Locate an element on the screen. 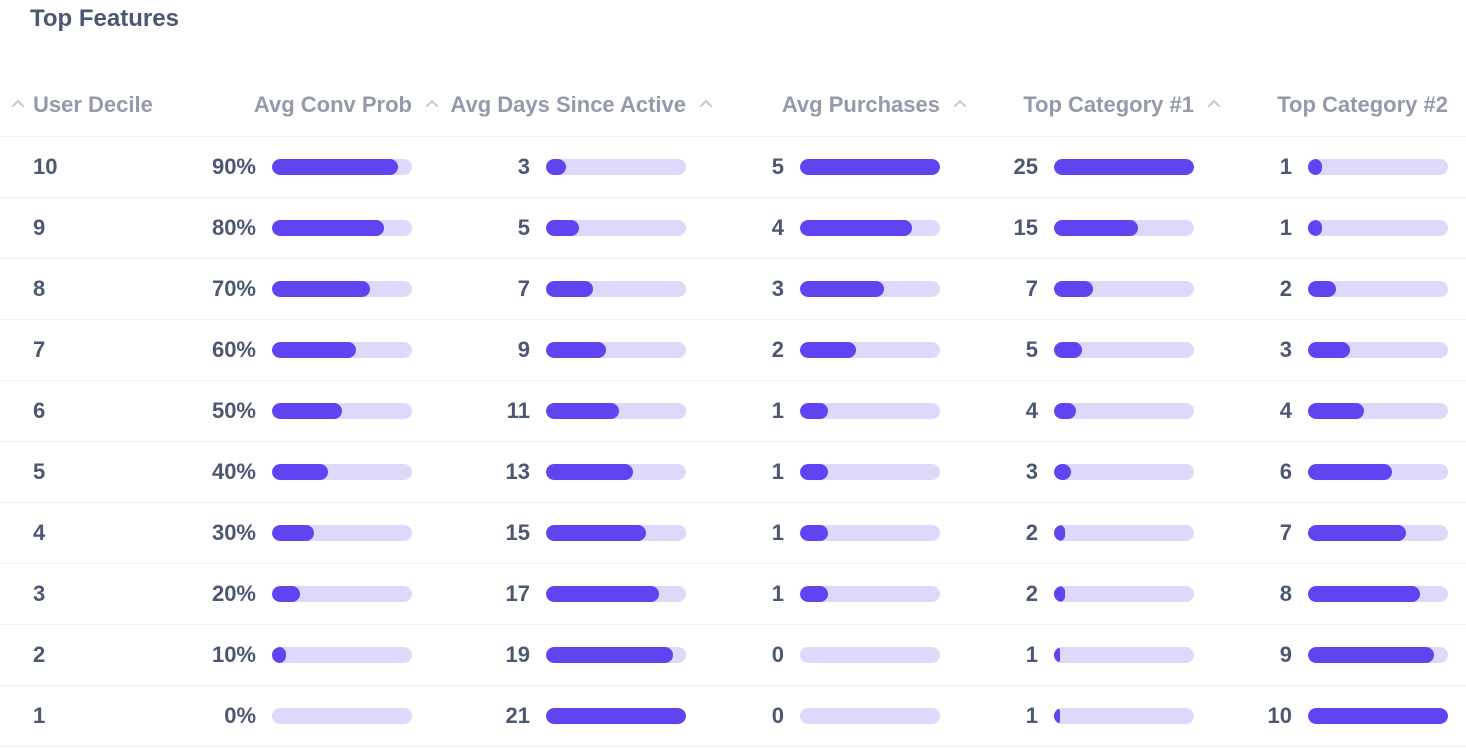  cell-conv: 10% is located at coordinates (233, 654).